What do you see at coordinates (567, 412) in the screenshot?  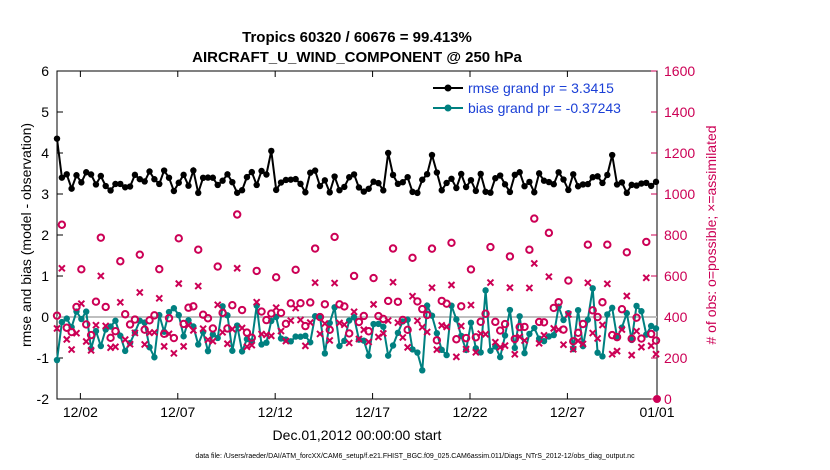 I see `x-tick-label: 12/27` at bounding box center [567, 412].